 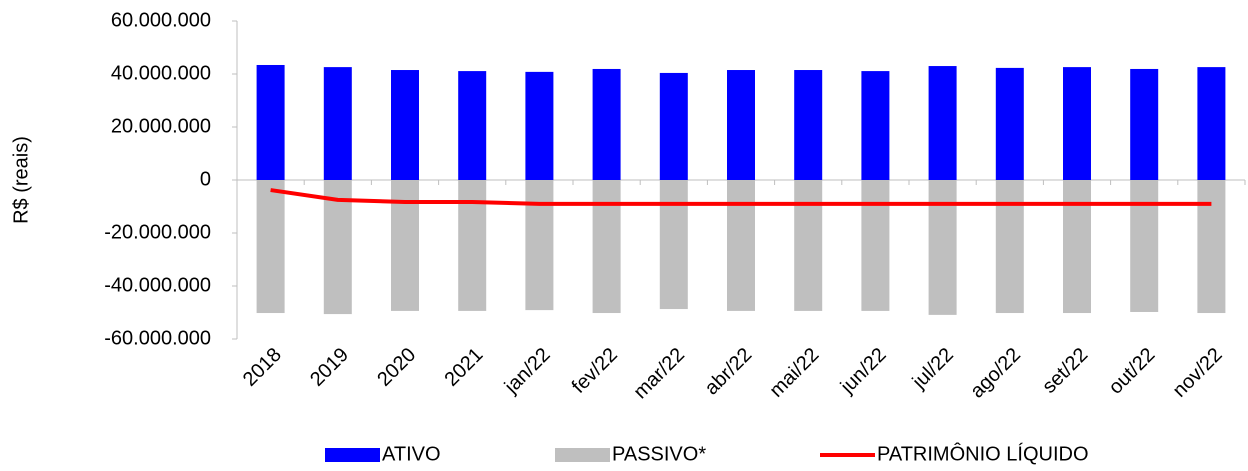 I want to click on x-tick-label: 2018, so click(x=262, y=367).